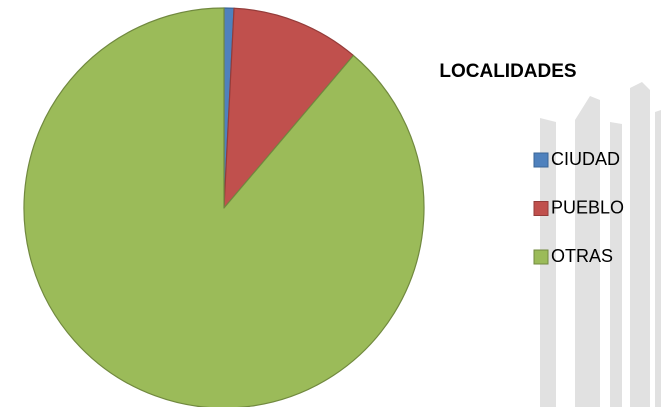  Describe the element at coordinates (585, 159) in the screenshot. I see `legend-label: CIUDAD` at that location.